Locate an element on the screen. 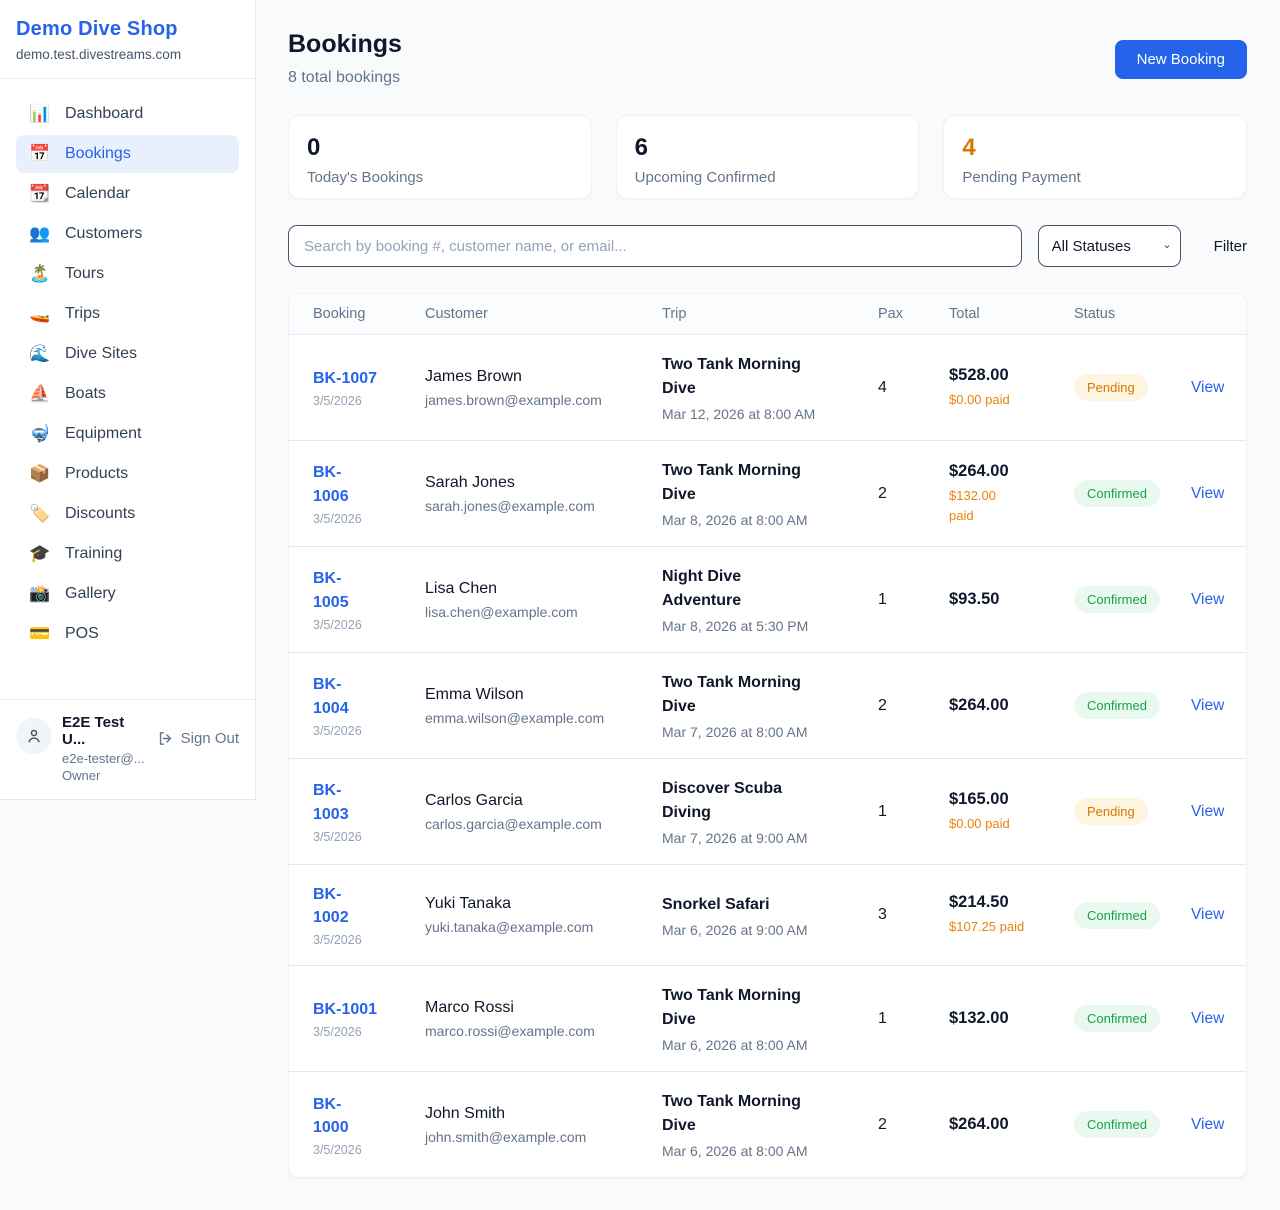 The height and width of the screenshot is (1210, 1280). sidebar-item-bookings: 📅 Bookings is located at coordinates (127, 154).